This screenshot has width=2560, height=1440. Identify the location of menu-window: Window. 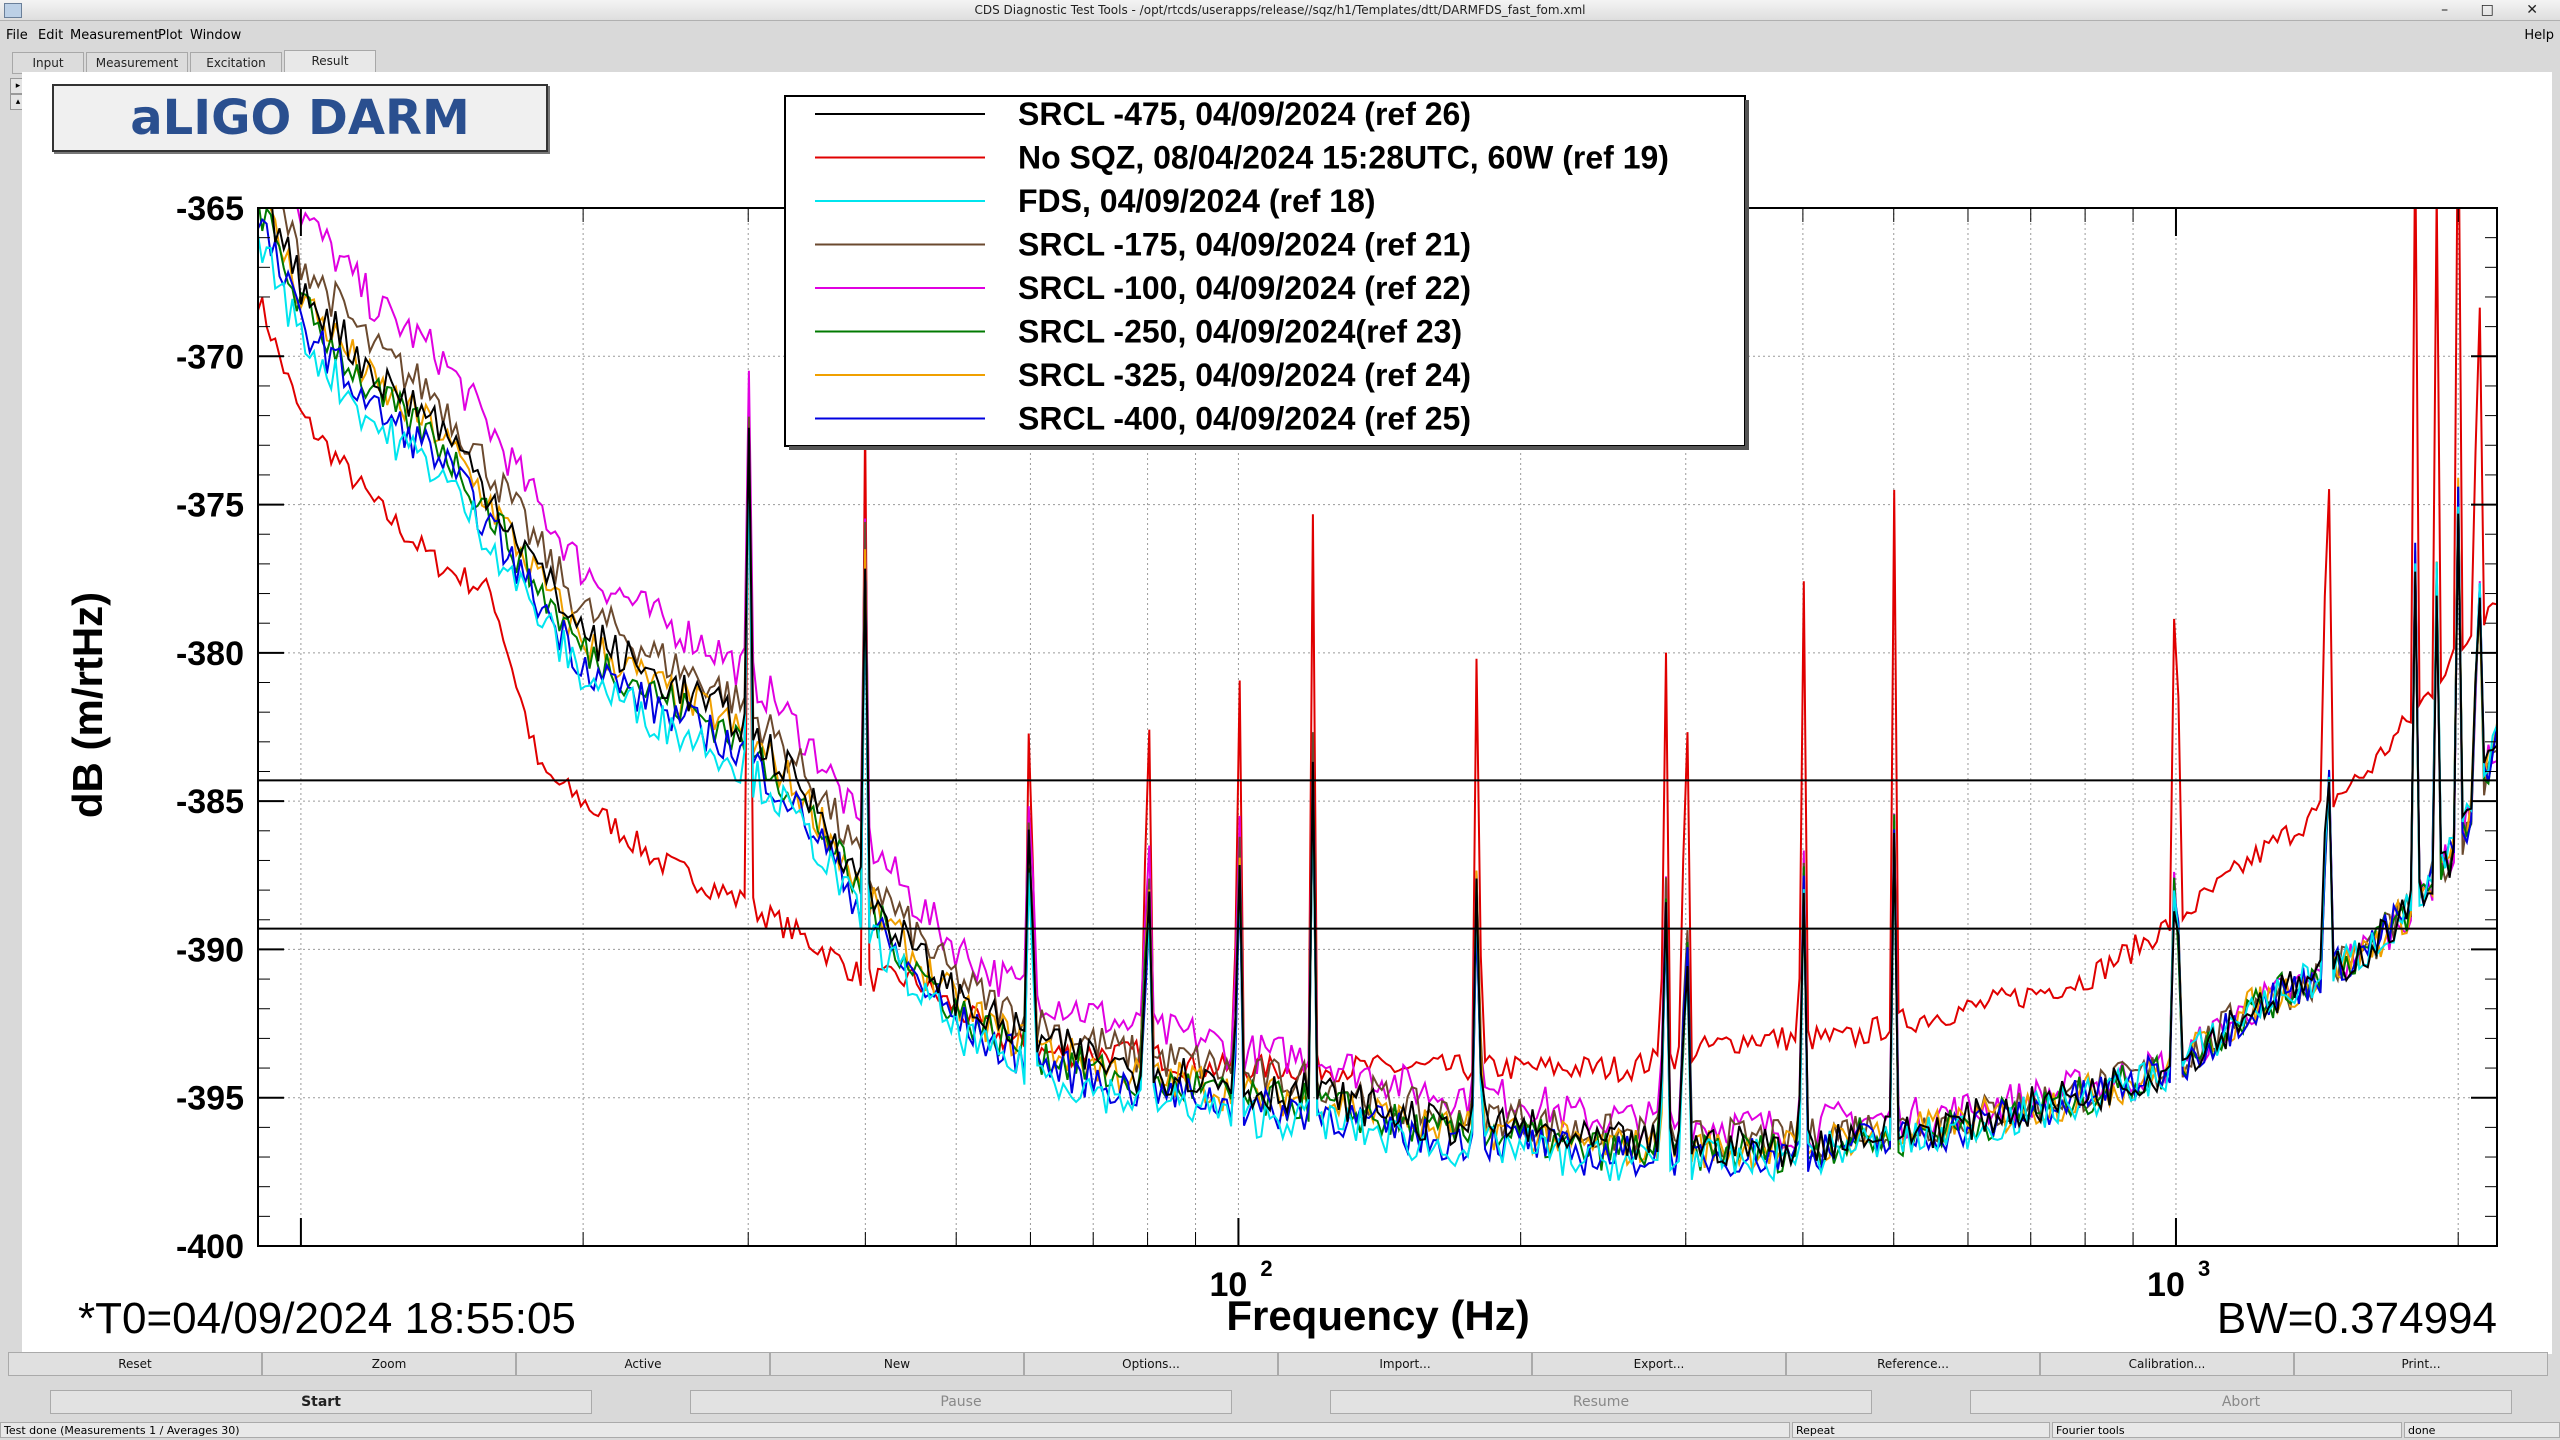
(216, 35).